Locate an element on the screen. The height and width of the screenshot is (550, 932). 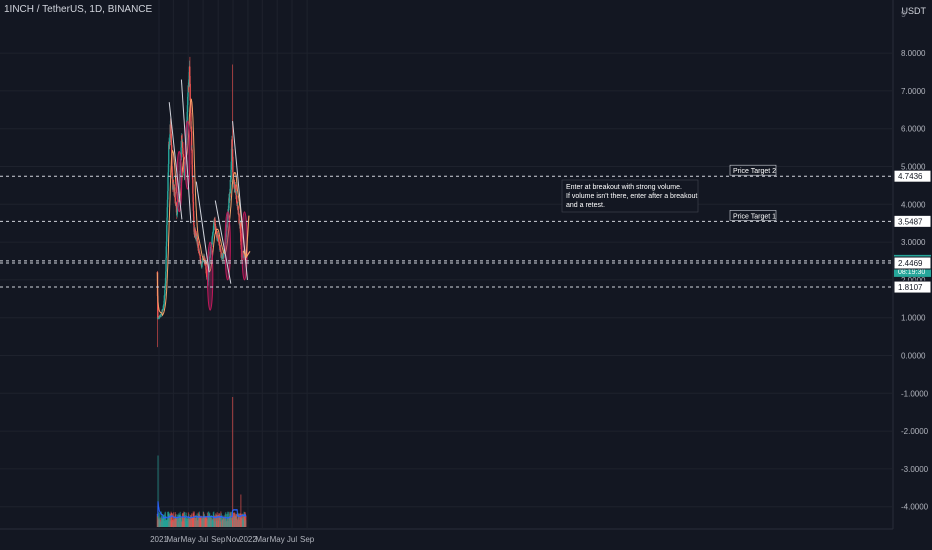
y-tick-label: 2.0000 is located at coordinates (913, 280).